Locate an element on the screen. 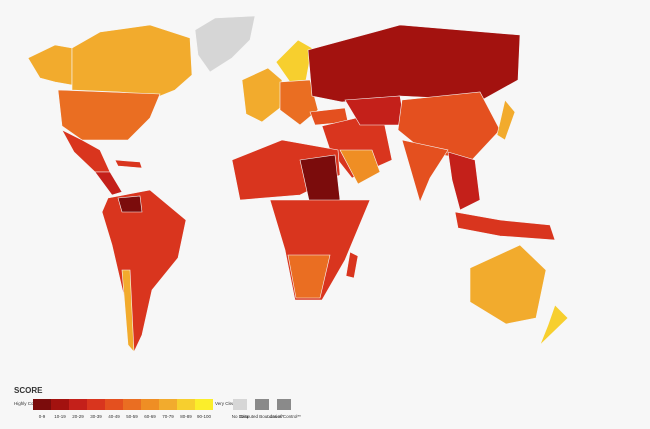 The image size is (650, 429). legend-bin-label: 50-59 is located at coordinates (132, 416).